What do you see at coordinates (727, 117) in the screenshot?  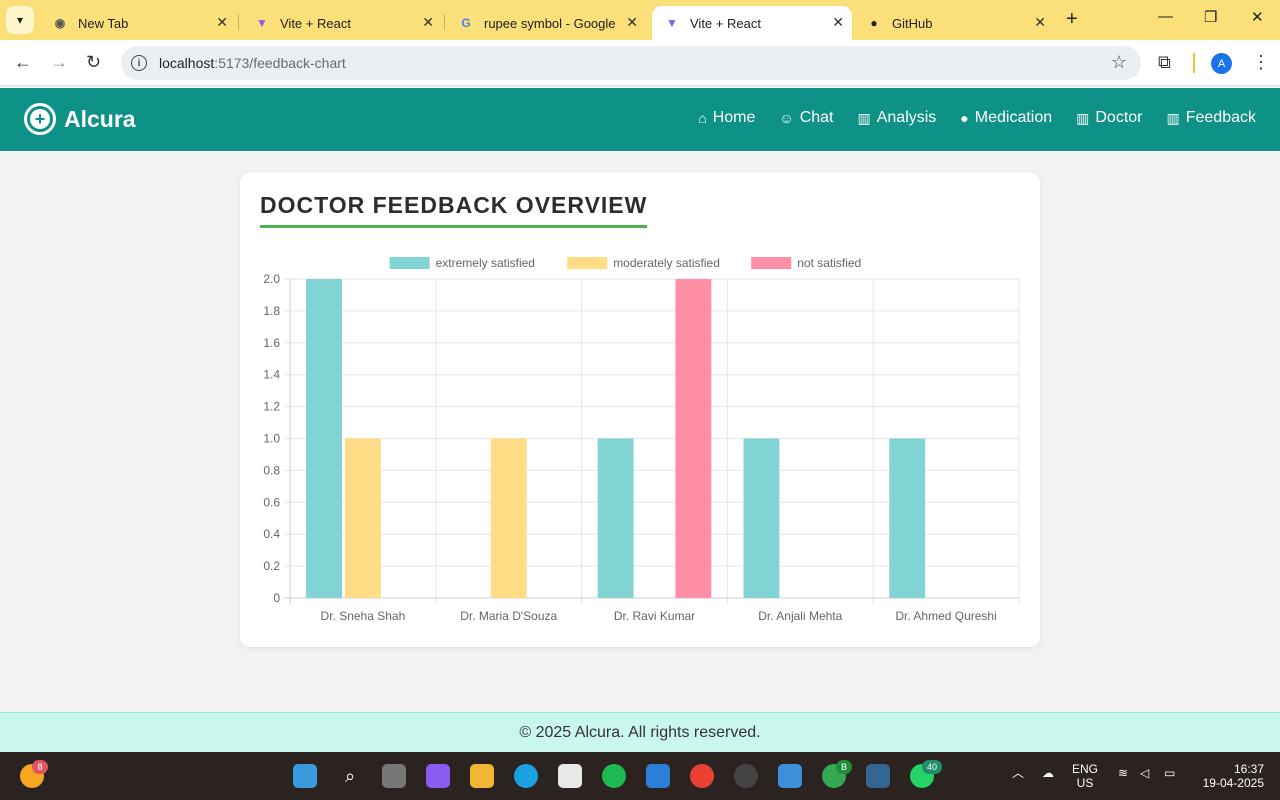 I see `nav-home: ⌂ Home` at bounding box center [727, 117].